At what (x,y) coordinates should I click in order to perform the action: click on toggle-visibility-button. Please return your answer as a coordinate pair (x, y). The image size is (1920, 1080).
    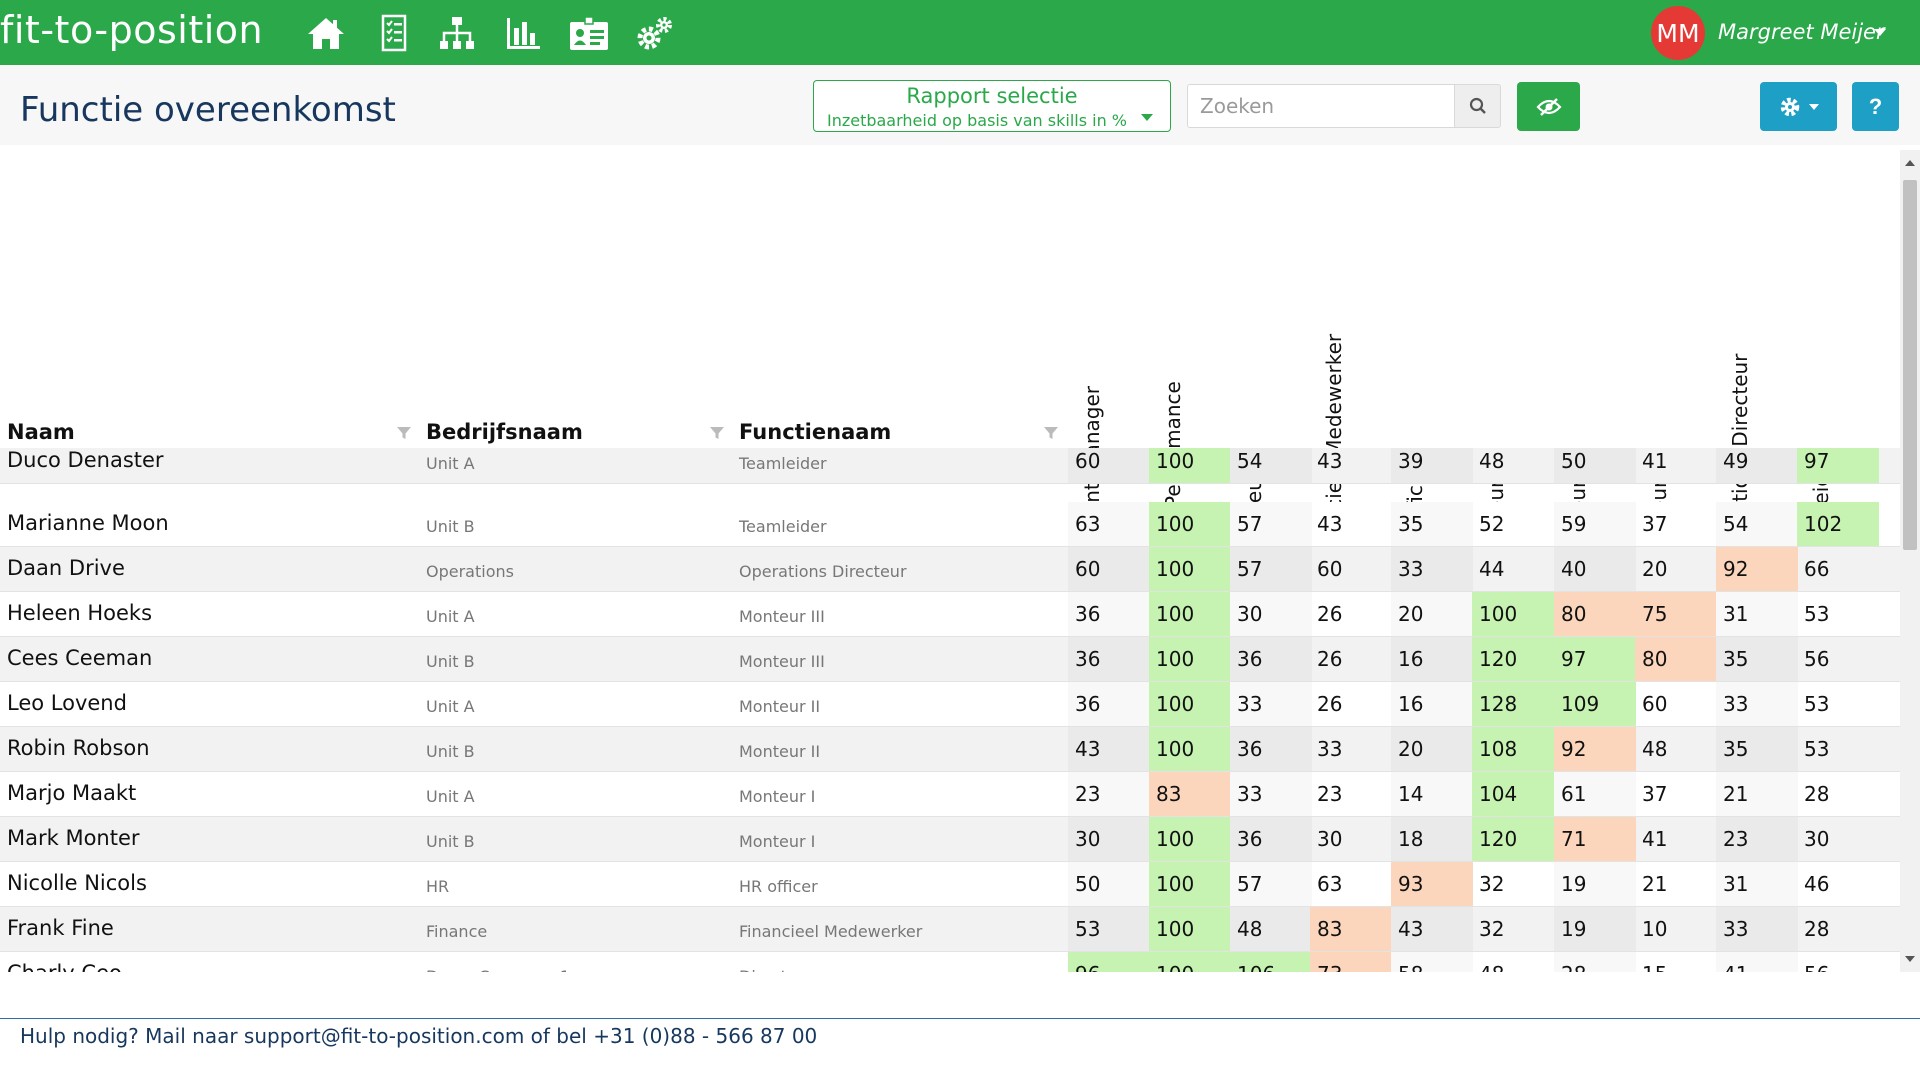
    Looking at the image, I should click on (1548, 106).